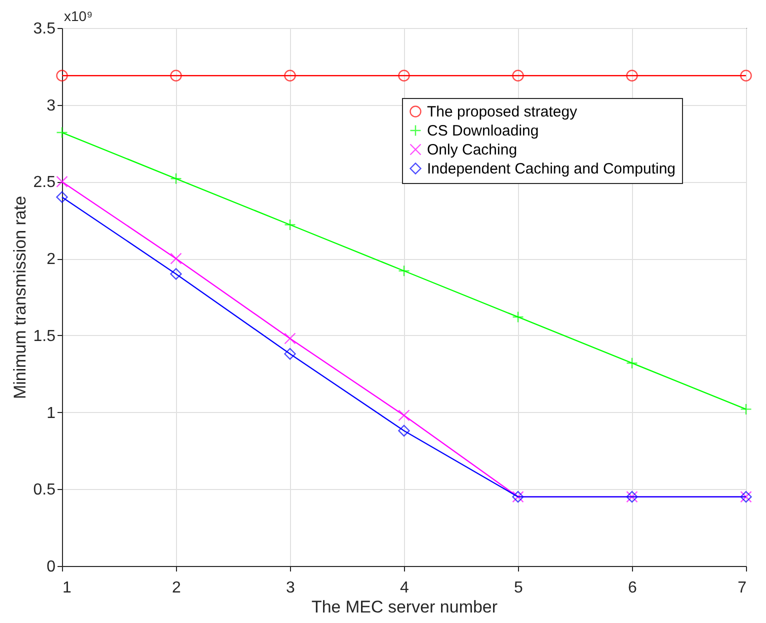 The width and height of the screenshot is (766, 623). Describe the element at coordinates (44, 183) in the screenshot. I see `y-tick-label: 2.5` at that location.